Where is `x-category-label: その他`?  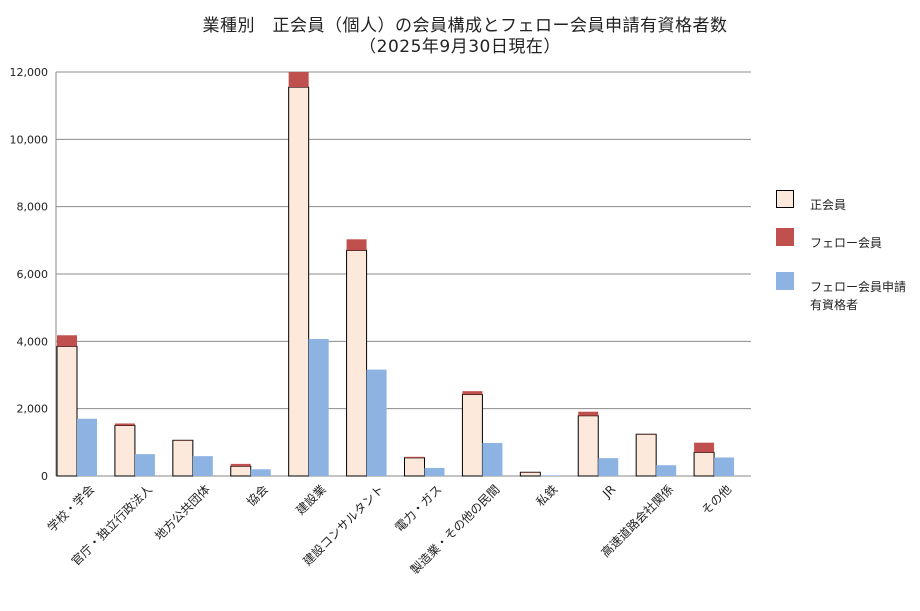
x-category-label: その他 is located at coordinates (716, 499).